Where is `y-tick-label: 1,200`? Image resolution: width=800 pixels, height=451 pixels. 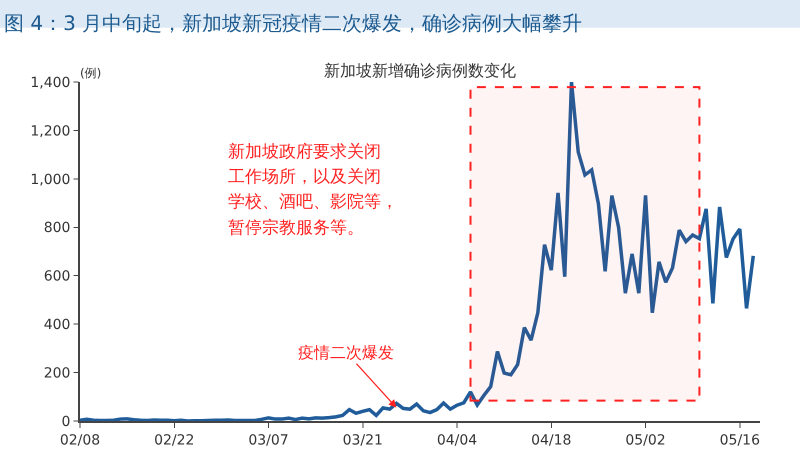
y-tick-label: 1,200 is located at coordinates (50, 131).